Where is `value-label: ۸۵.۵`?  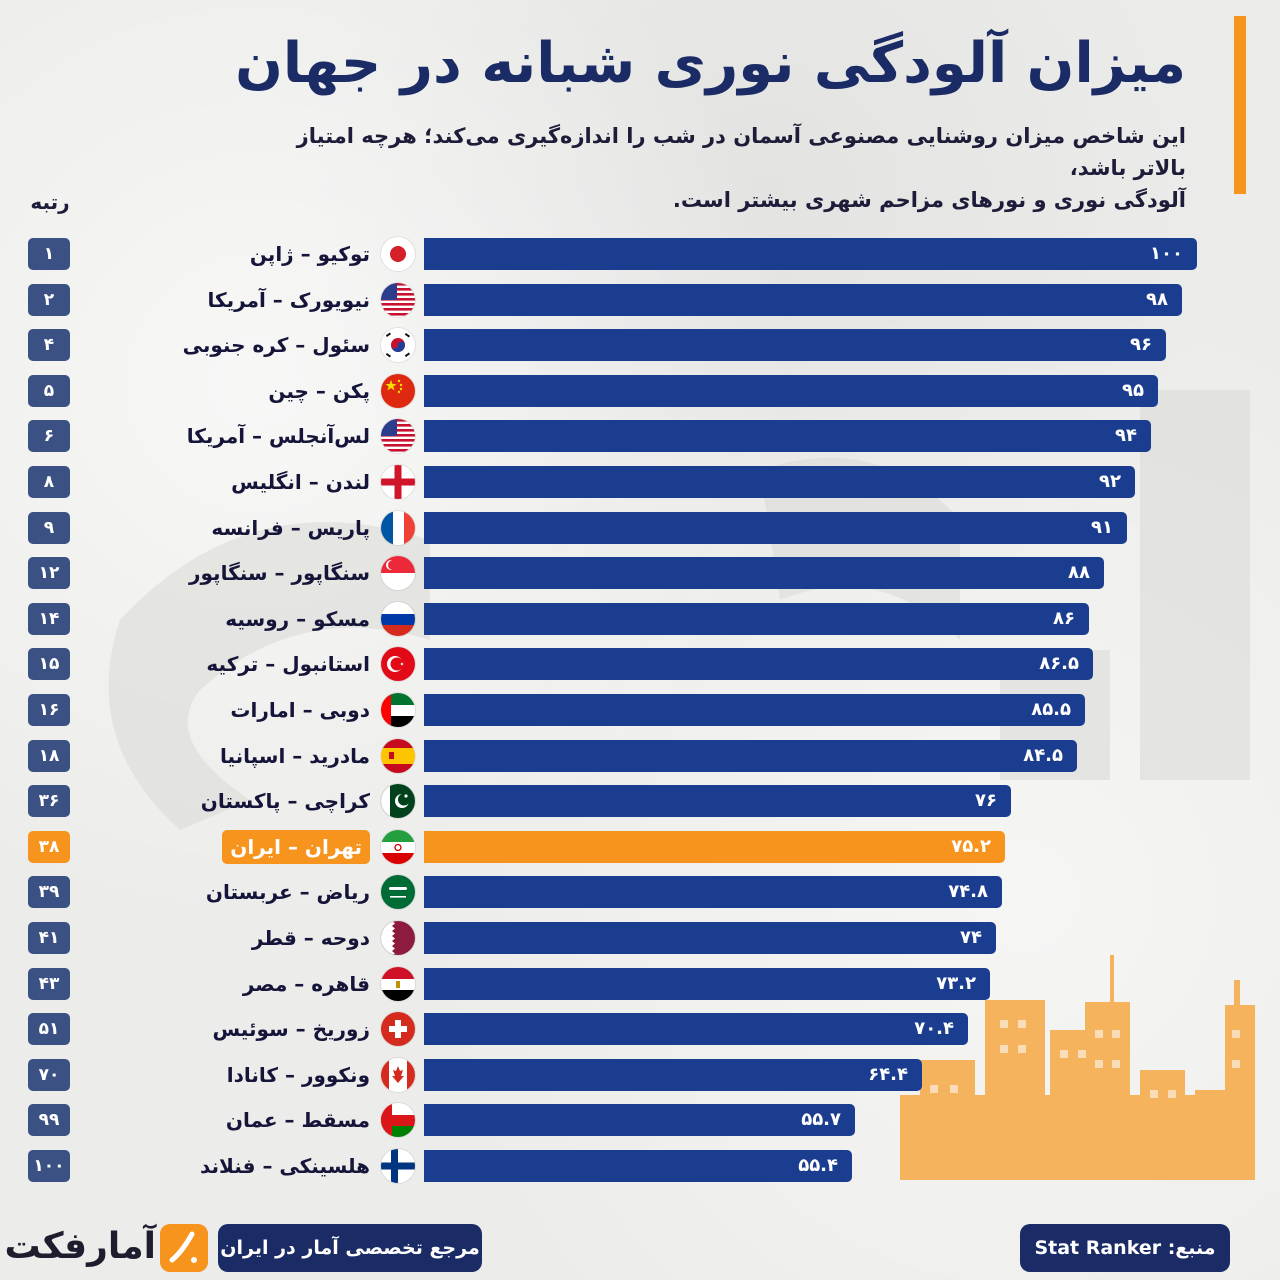 value-label: ۸۵.۵ is located at coordinates (1051, 709).